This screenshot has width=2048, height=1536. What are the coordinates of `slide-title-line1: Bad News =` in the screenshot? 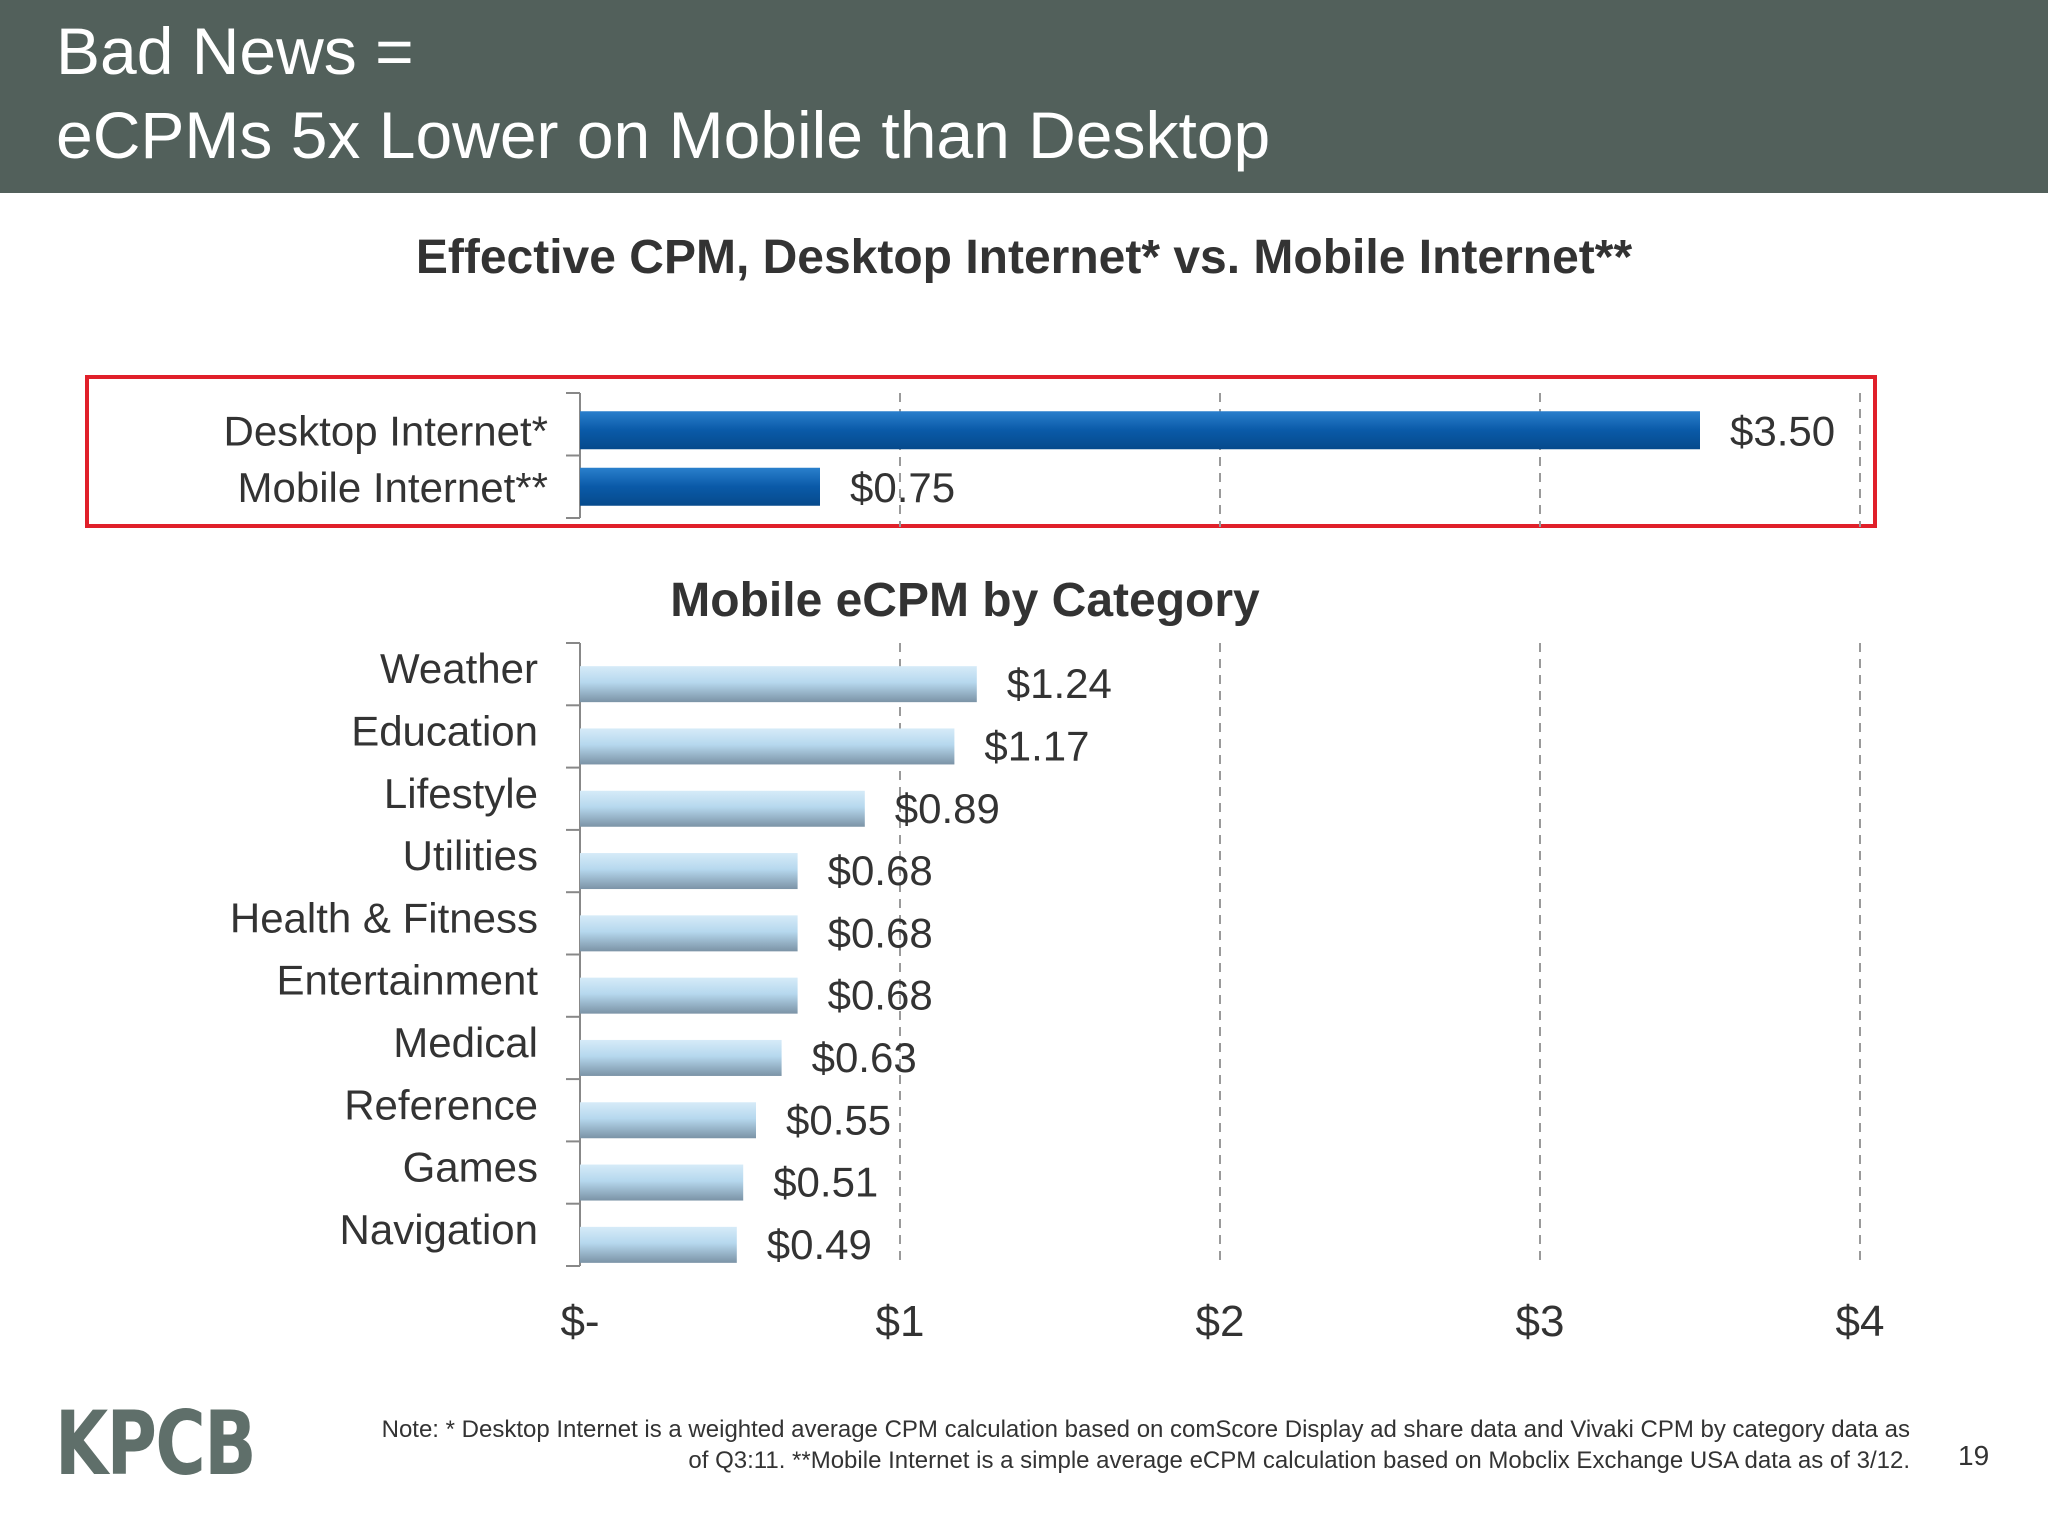 It's located at (235, 51).